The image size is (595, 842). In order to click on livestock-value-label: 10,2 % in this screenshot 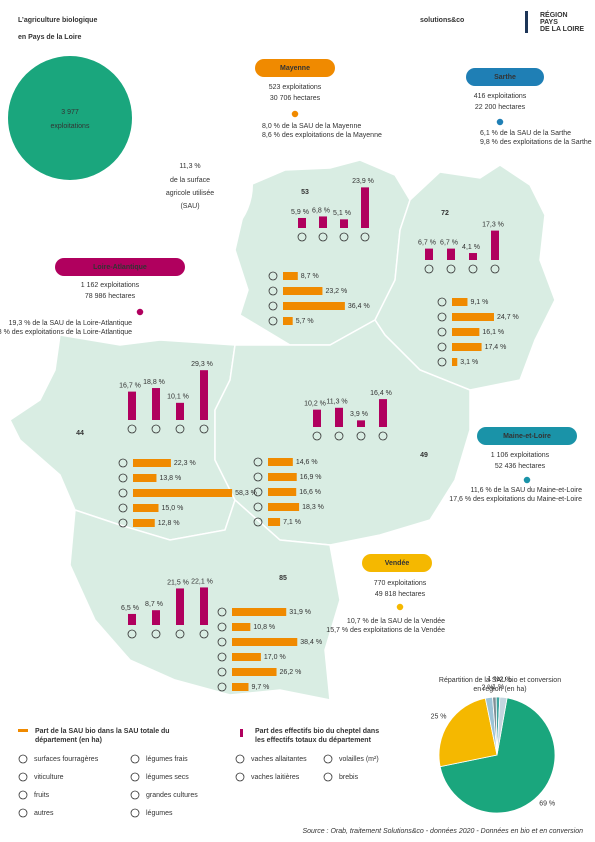, I will do `click(315, 404)`.